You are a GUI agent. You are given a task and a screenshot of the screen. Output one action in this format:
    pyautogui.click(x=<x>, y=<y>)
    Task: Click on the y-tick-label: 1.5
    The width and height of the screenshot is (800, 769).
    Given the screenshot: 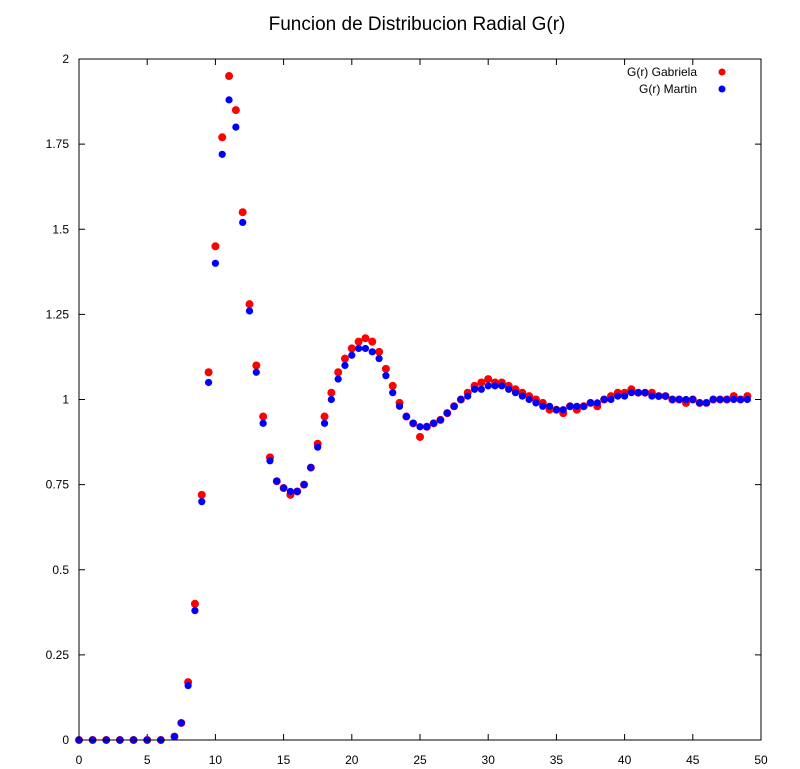 What is the action you would take?
    pyautogui.click(x=60, y=229)
    